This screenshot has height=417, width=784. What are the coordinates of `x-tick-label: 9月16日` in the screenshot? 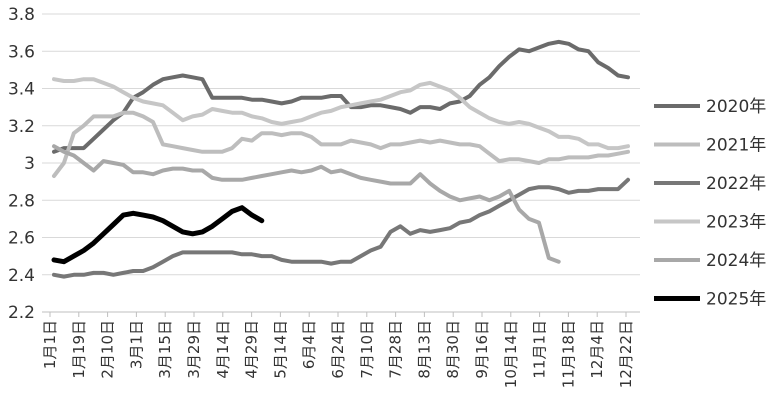 It's located at (482, 349).